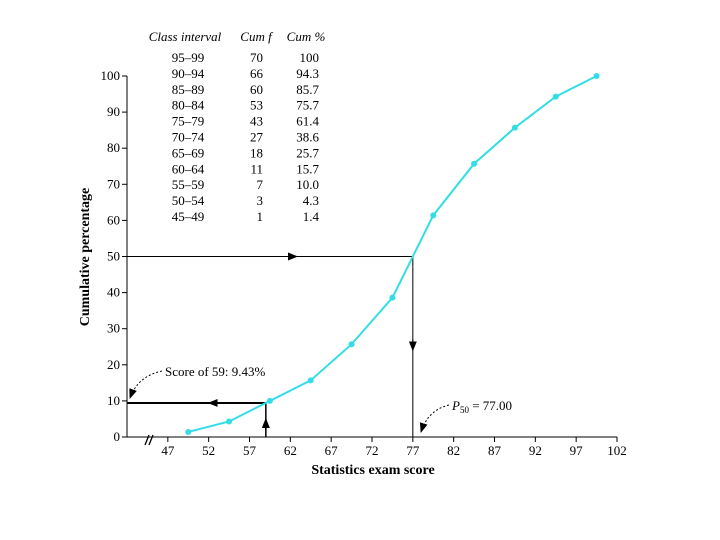 The image size is (720, 540). Describe the element at coordinates (113, 400) in the screenshot. I see `y-tick-label: 10` at that location.